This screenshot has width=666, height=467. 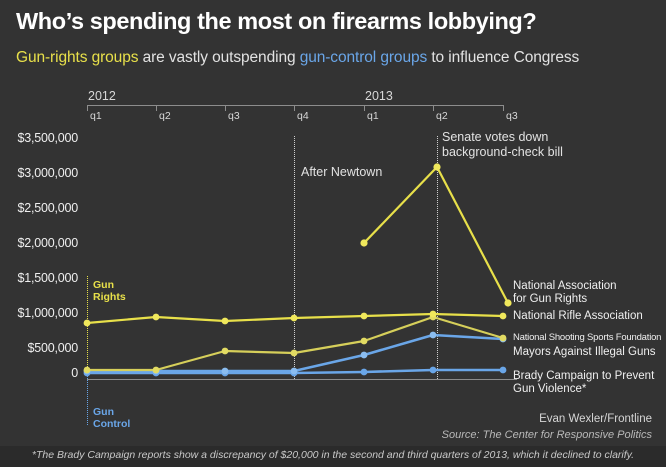 I want to click on axis-tick-2012-q4, so click(x=294, y=108).